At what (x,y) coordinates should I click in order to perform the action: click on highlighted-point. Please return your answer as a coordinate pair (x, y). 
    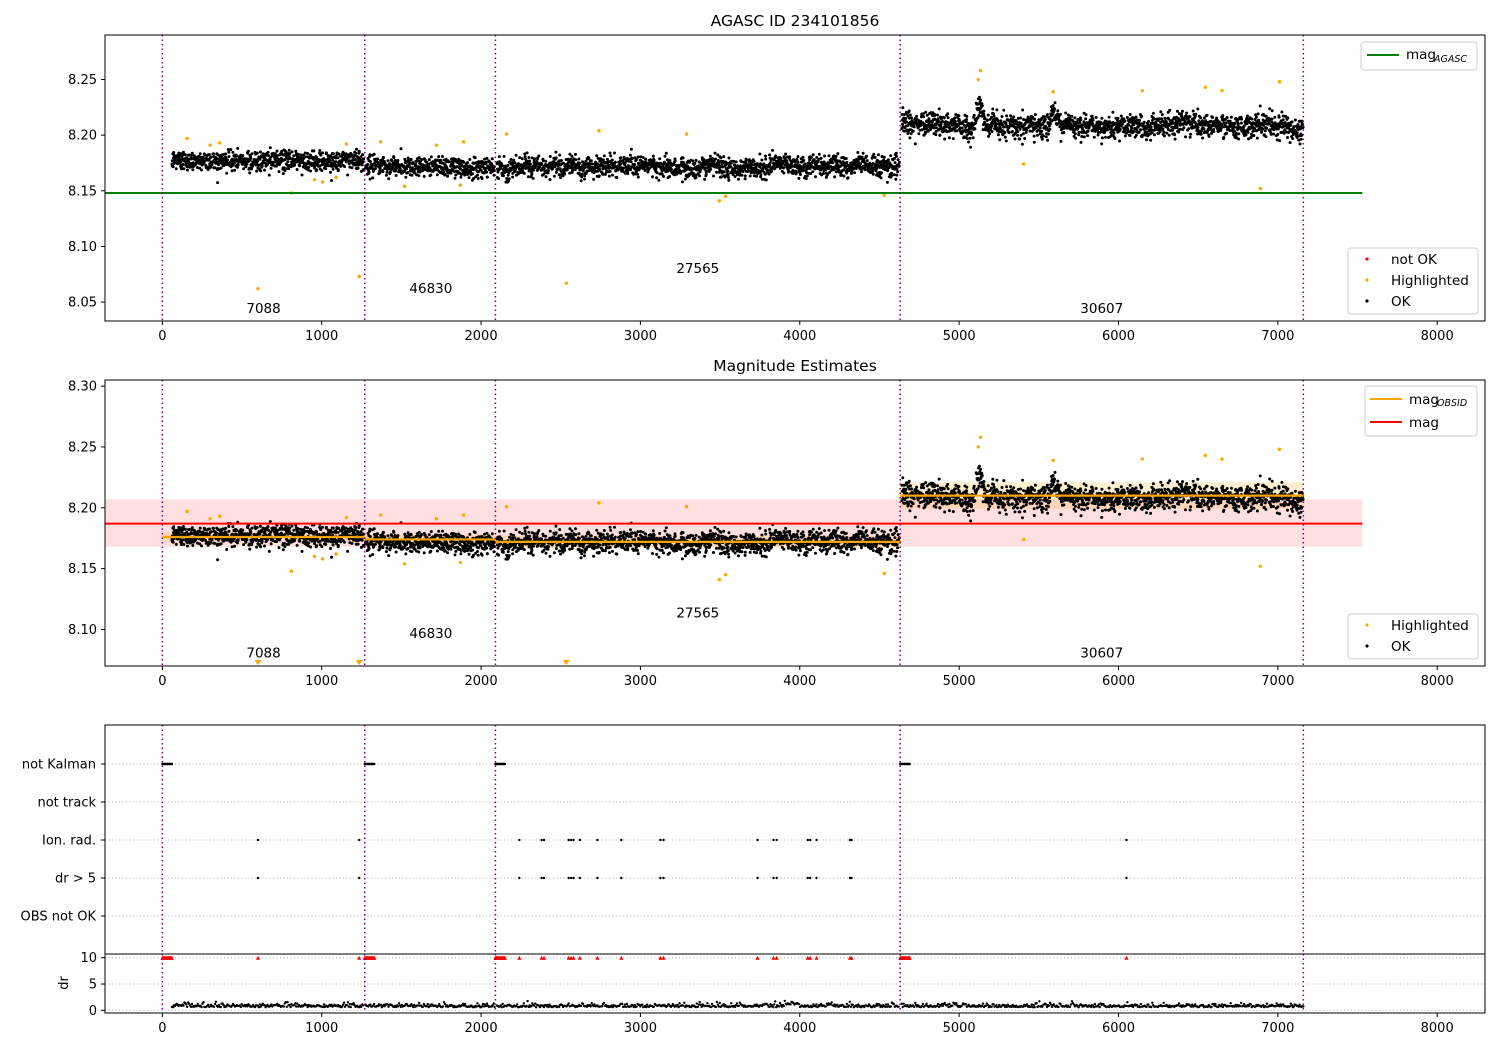
    Looking at the image, I should click on (1279, 82).